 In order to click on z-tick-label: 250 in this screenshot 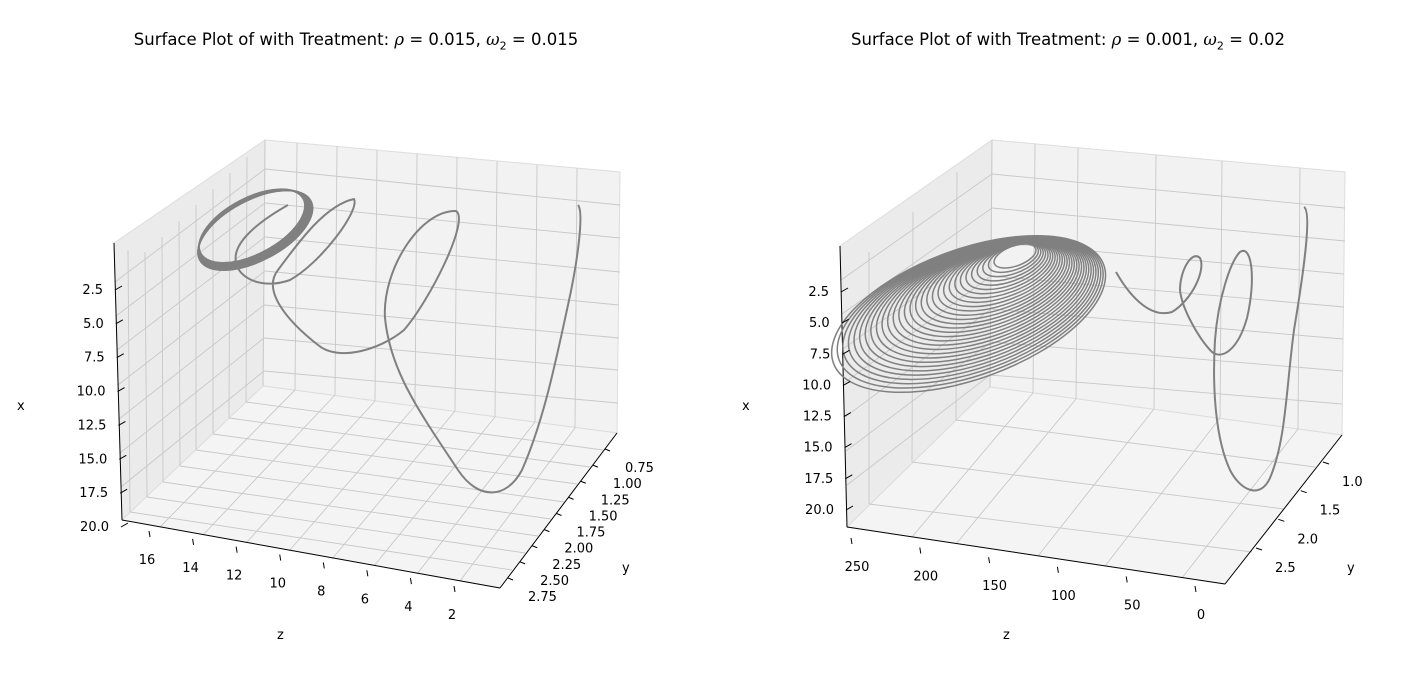, I will do `click(857, 567)`.